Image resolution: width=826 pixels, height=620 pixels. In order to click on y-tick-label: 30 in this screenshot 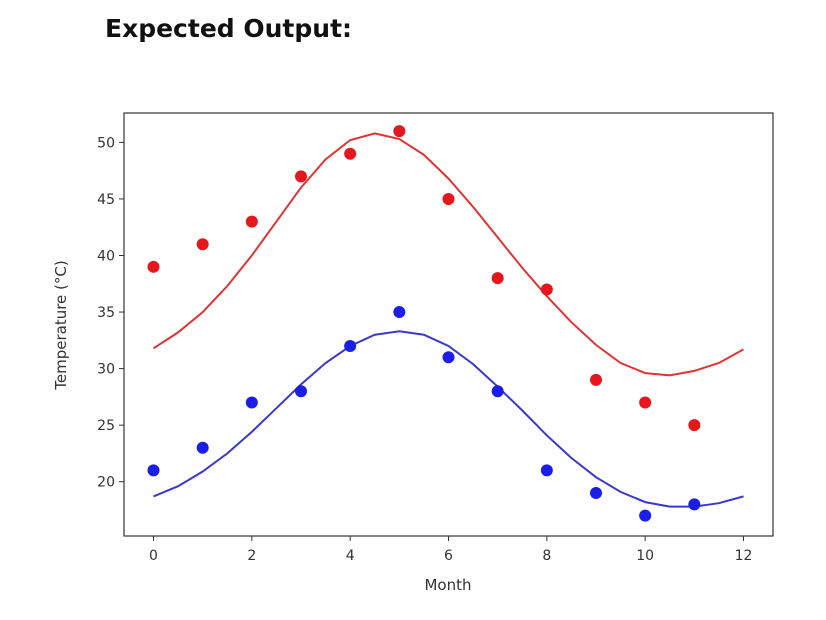, I will do `click(106, 370)`.